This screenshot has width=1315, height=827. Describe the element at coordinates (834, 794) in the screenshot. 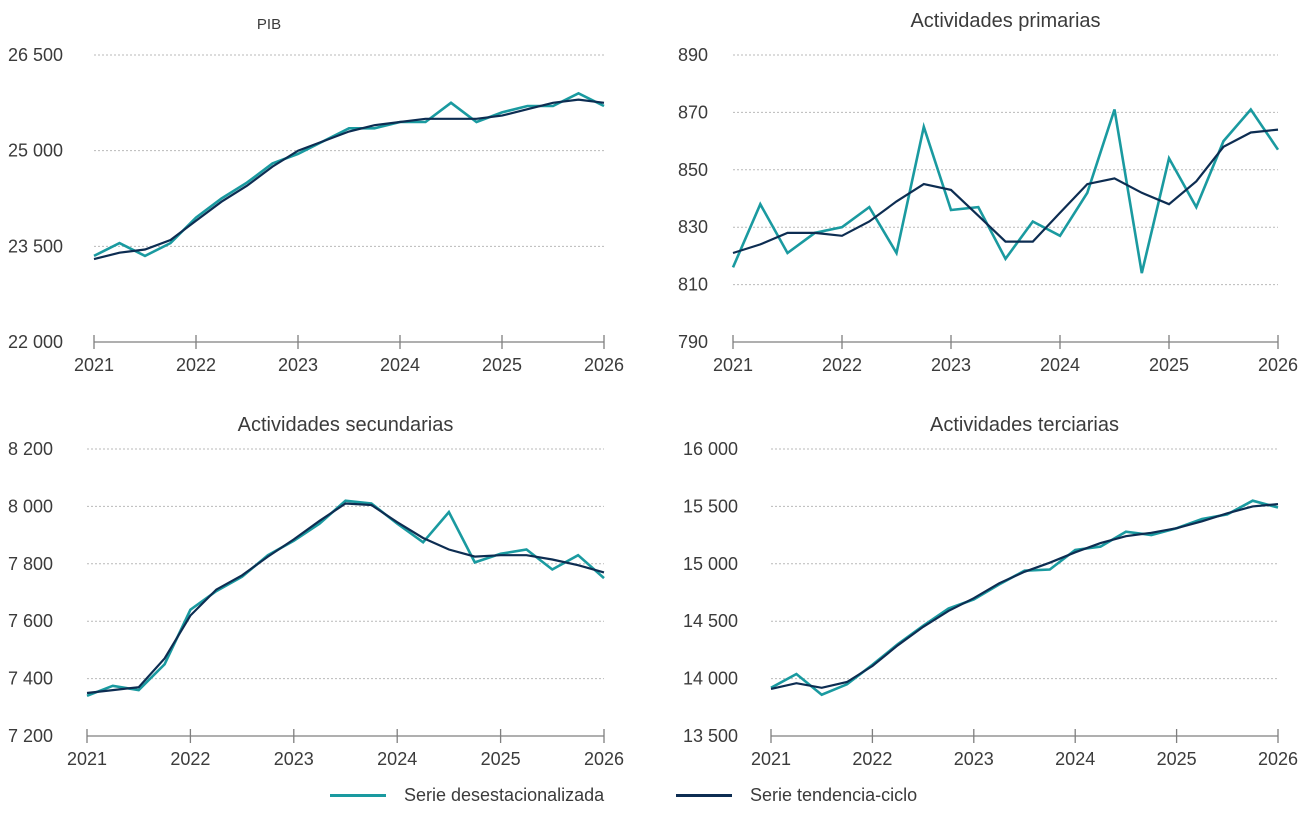

I see `legend-label-tendencia: Serie tendencia-ciclo` at that location.